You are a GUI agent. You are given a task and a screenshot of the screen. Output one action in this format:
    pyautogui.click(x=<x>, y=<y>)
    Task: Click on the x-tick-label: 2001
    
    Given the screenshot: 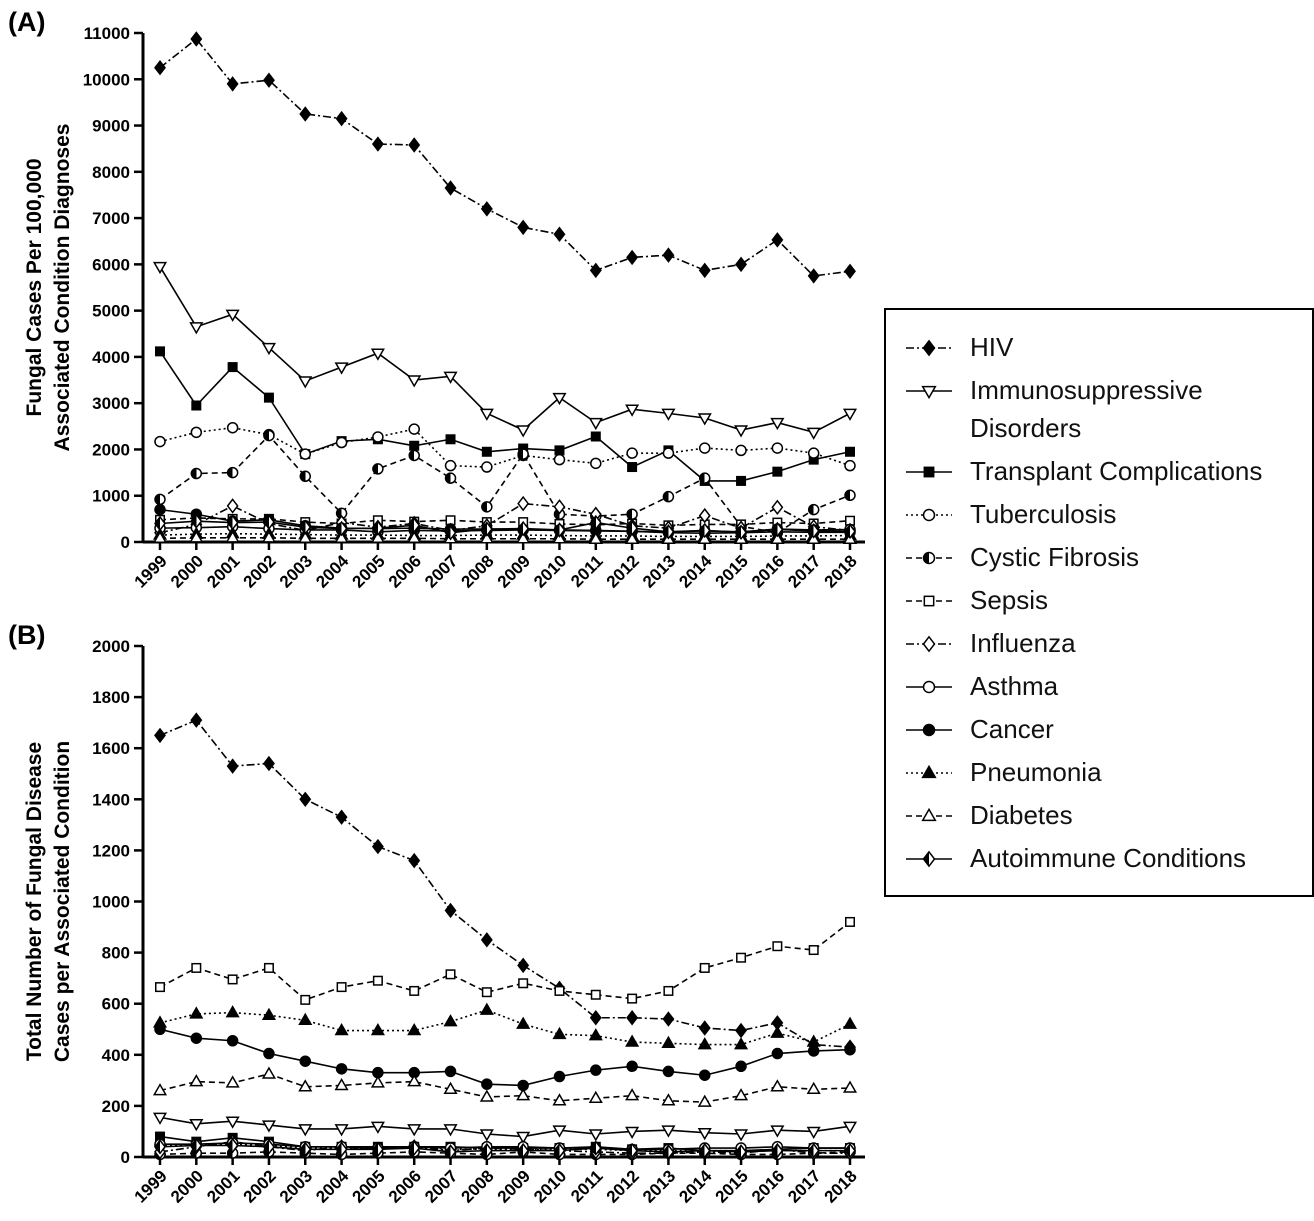 What is the action you would take?
    pyautogui.click(x=223, y=1186)
    